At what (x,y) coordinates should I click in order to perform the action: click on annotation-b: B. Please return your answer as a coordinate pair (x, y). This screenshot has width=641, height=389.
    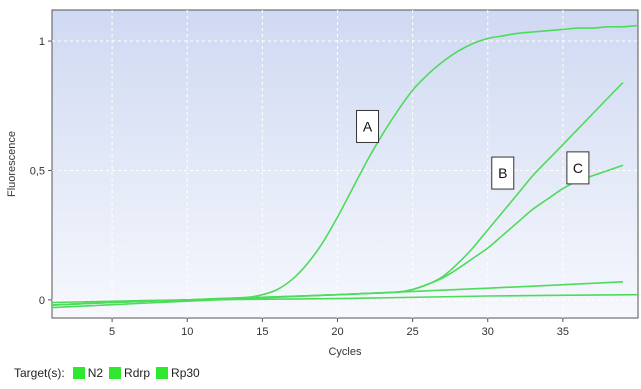
    Looking at the image, I should click on (503, 173).